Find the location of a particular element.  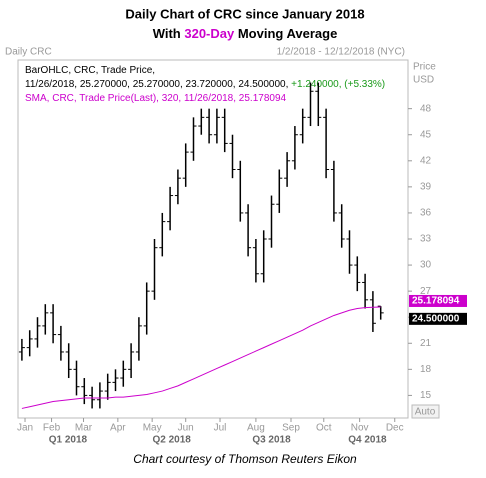

x-tick-label: Apr is located at coordinates (118, 428).